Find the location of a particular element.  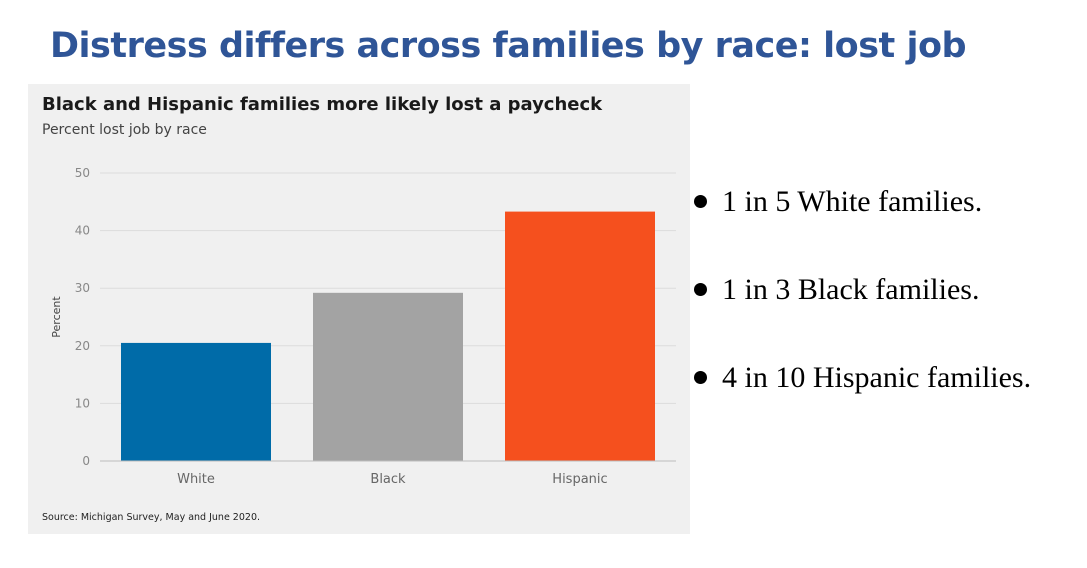

x-axis-labels: White Black Hispanic is located at coordinates (392, 479).